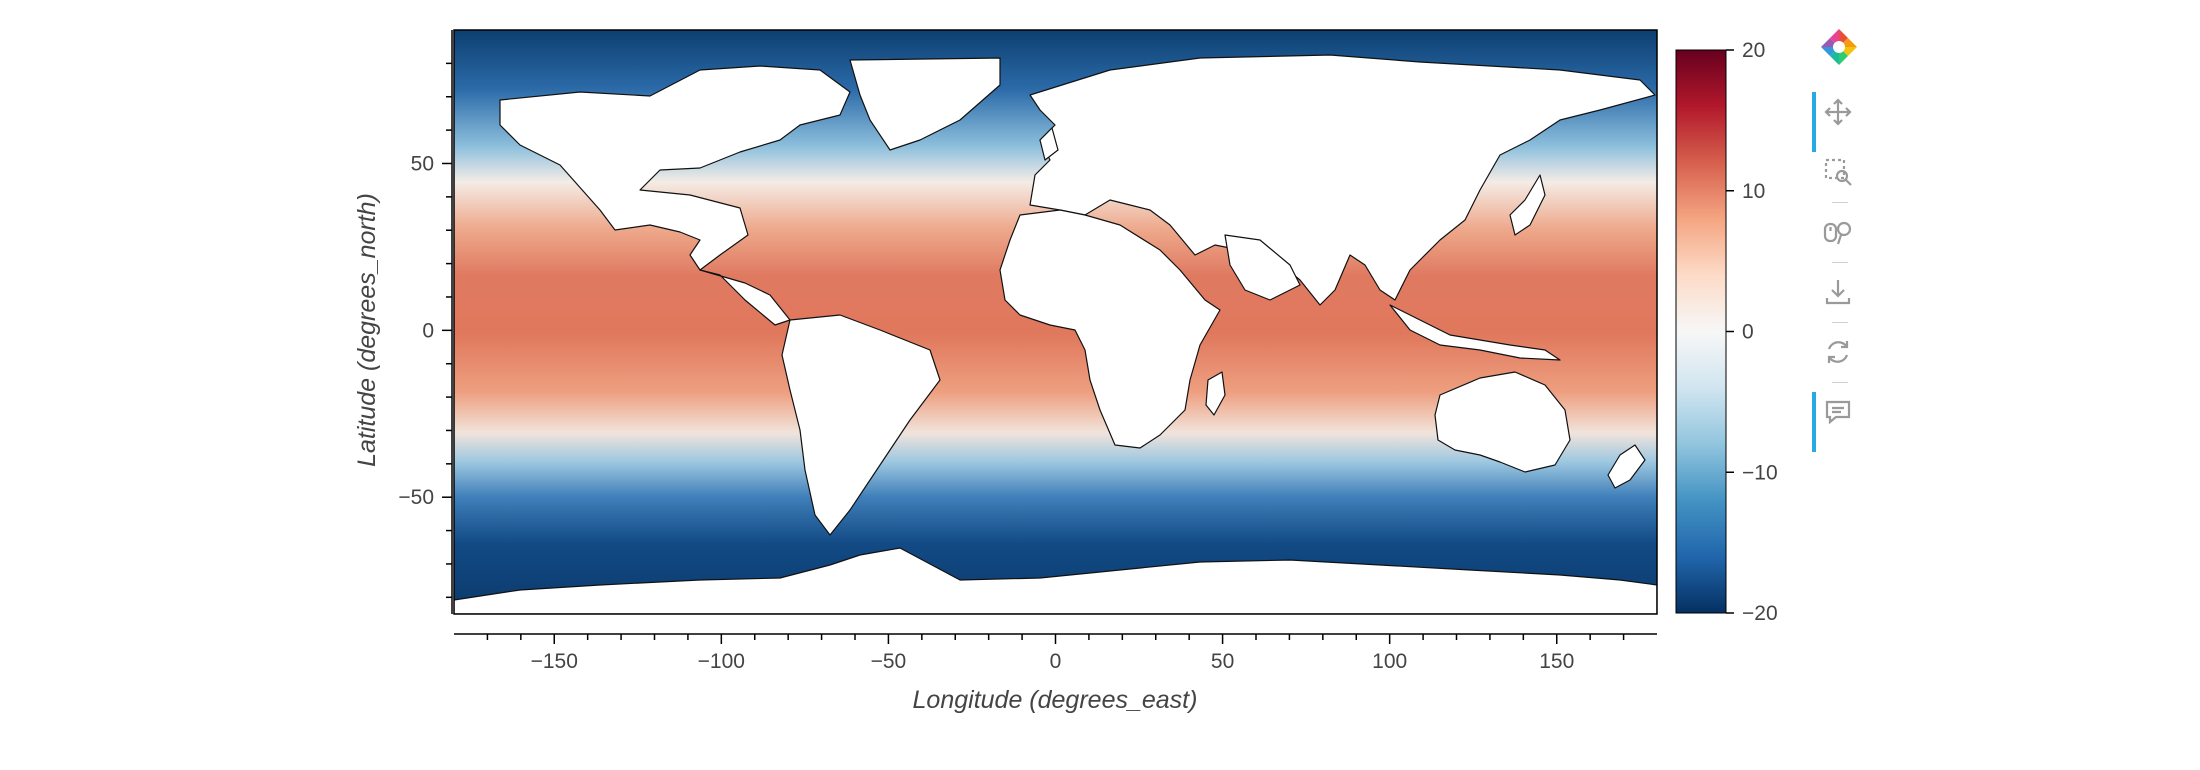  Describe the element at coordinates (1389, 661) in the screenshot. I see `x-tick-label: 100` at that location.